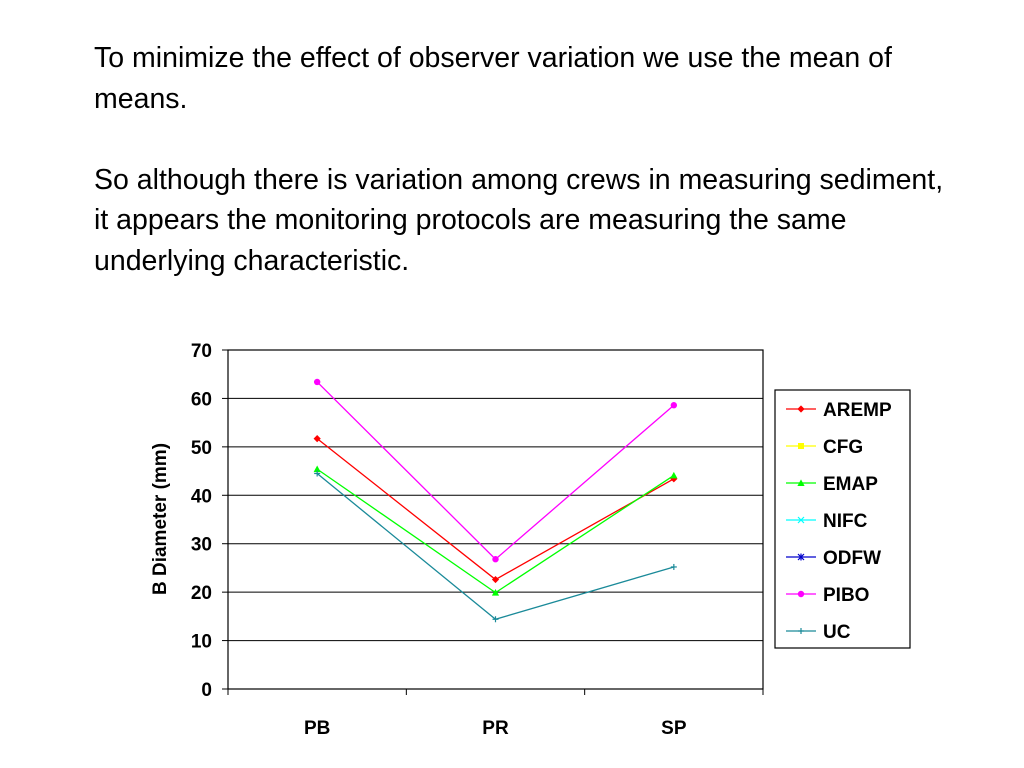 The width and height of the screenshot is (1024, 768). Describe the element at coordinates (201, 448) in the screenshot. I see `y-tick-label: 50` at that location.